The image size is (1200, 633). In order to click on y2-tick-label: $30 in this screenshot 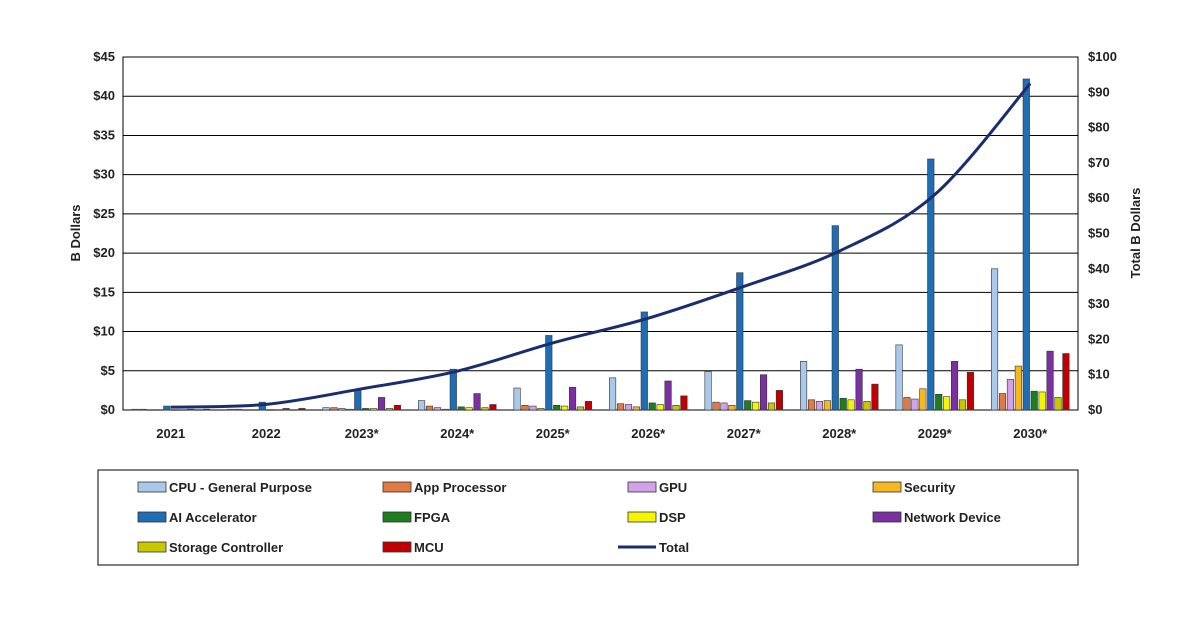, I will do `click(1099, 303)`.